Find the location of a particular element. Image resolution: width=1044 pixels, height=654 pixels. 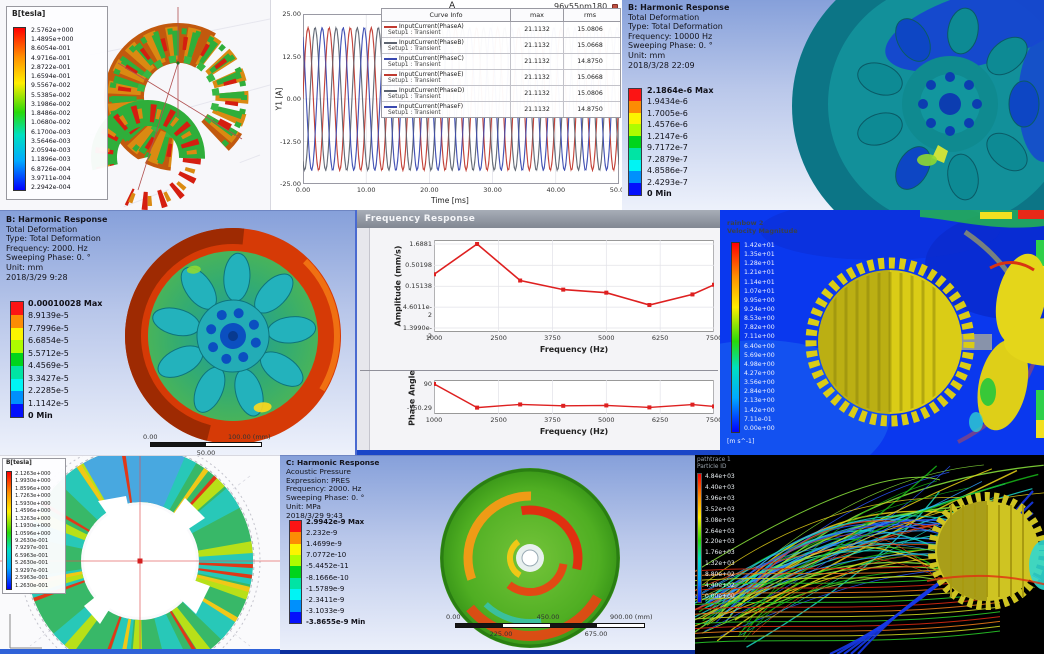

scale-value: 4.27e+00 is located at coordinates (759, 373).